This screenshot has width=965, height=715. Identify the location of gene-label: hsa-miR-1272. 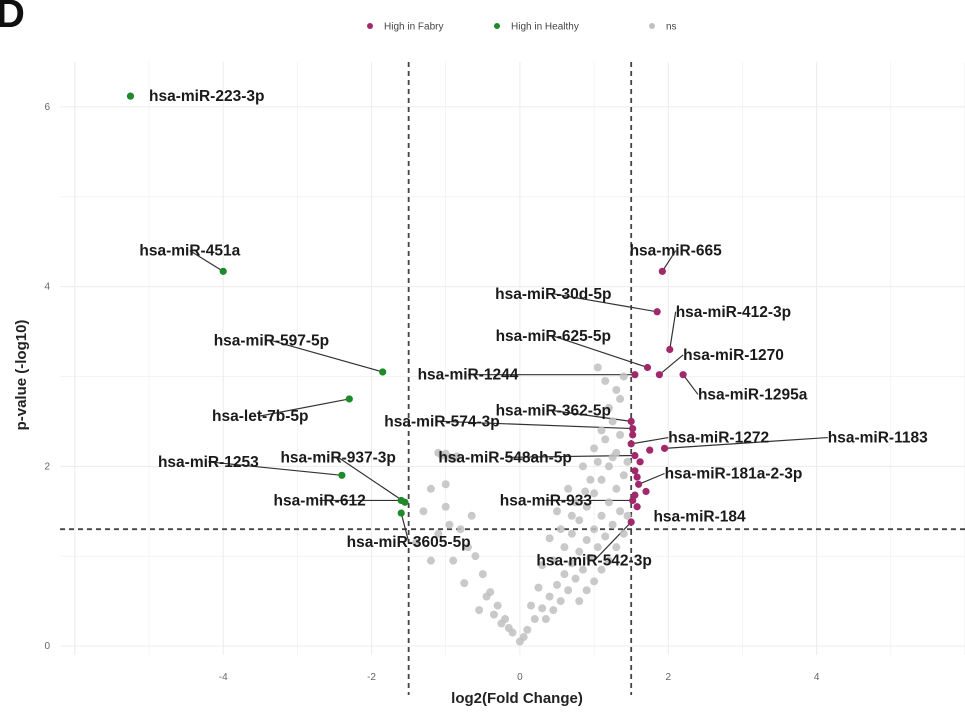
(718, 438).